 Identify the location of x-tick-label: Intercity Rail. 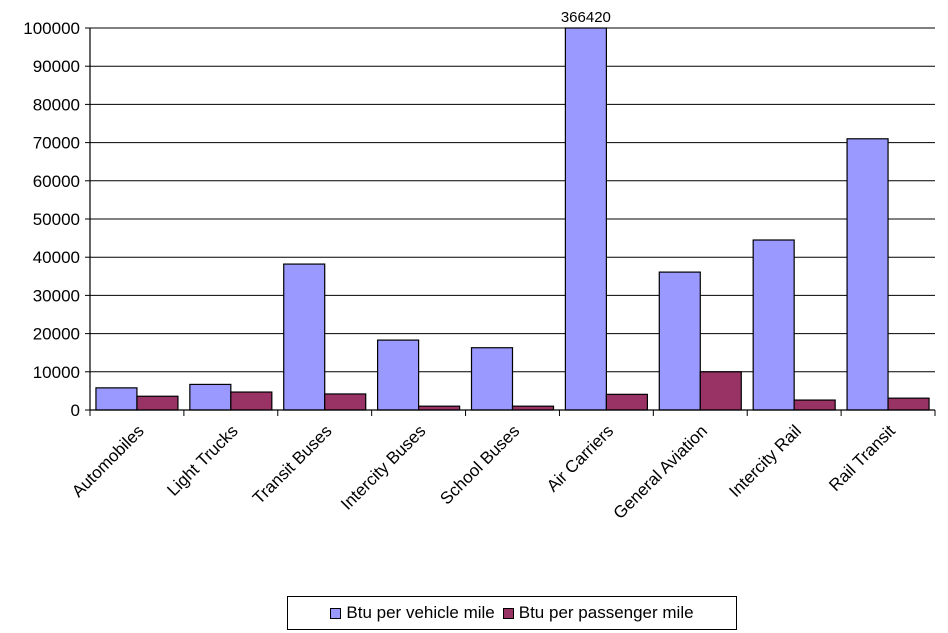
(765, 461).